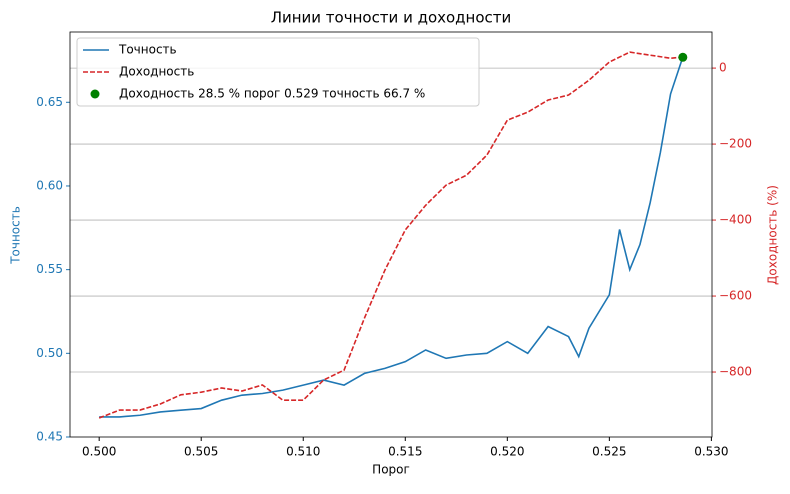 Image resolution: width=790 pixels, height=494 pixels. I want to click on y-axis-label: Точность, so click(16, 235).